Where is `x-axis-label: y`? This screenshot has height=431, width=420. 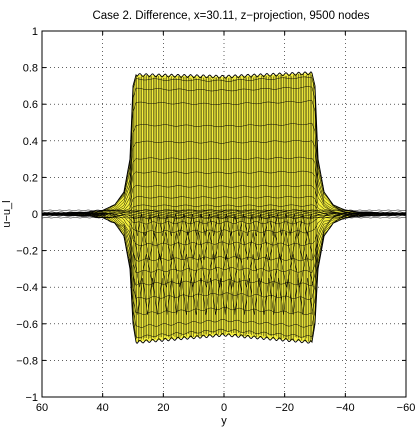
x-axis-label: y is located at coordinates (224, 421).